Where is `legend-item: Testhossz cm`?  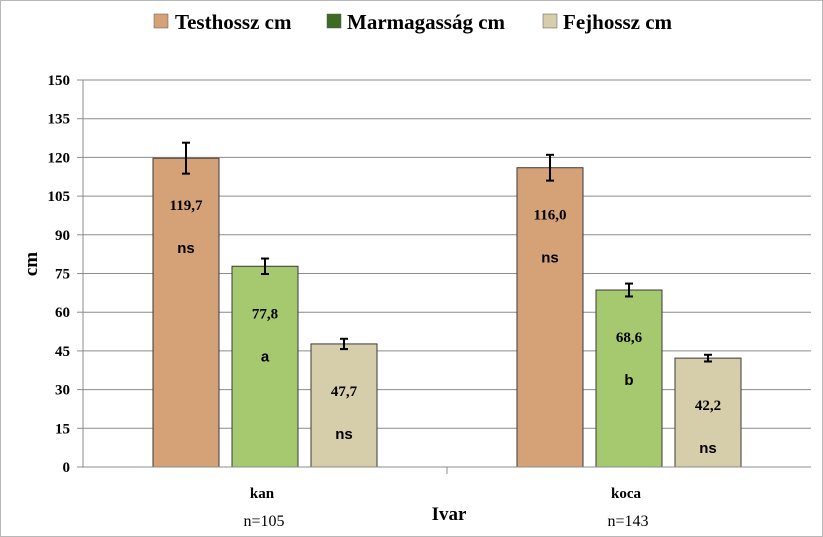 legend-item: Testhossz cm is located at coordinates (222, 22).